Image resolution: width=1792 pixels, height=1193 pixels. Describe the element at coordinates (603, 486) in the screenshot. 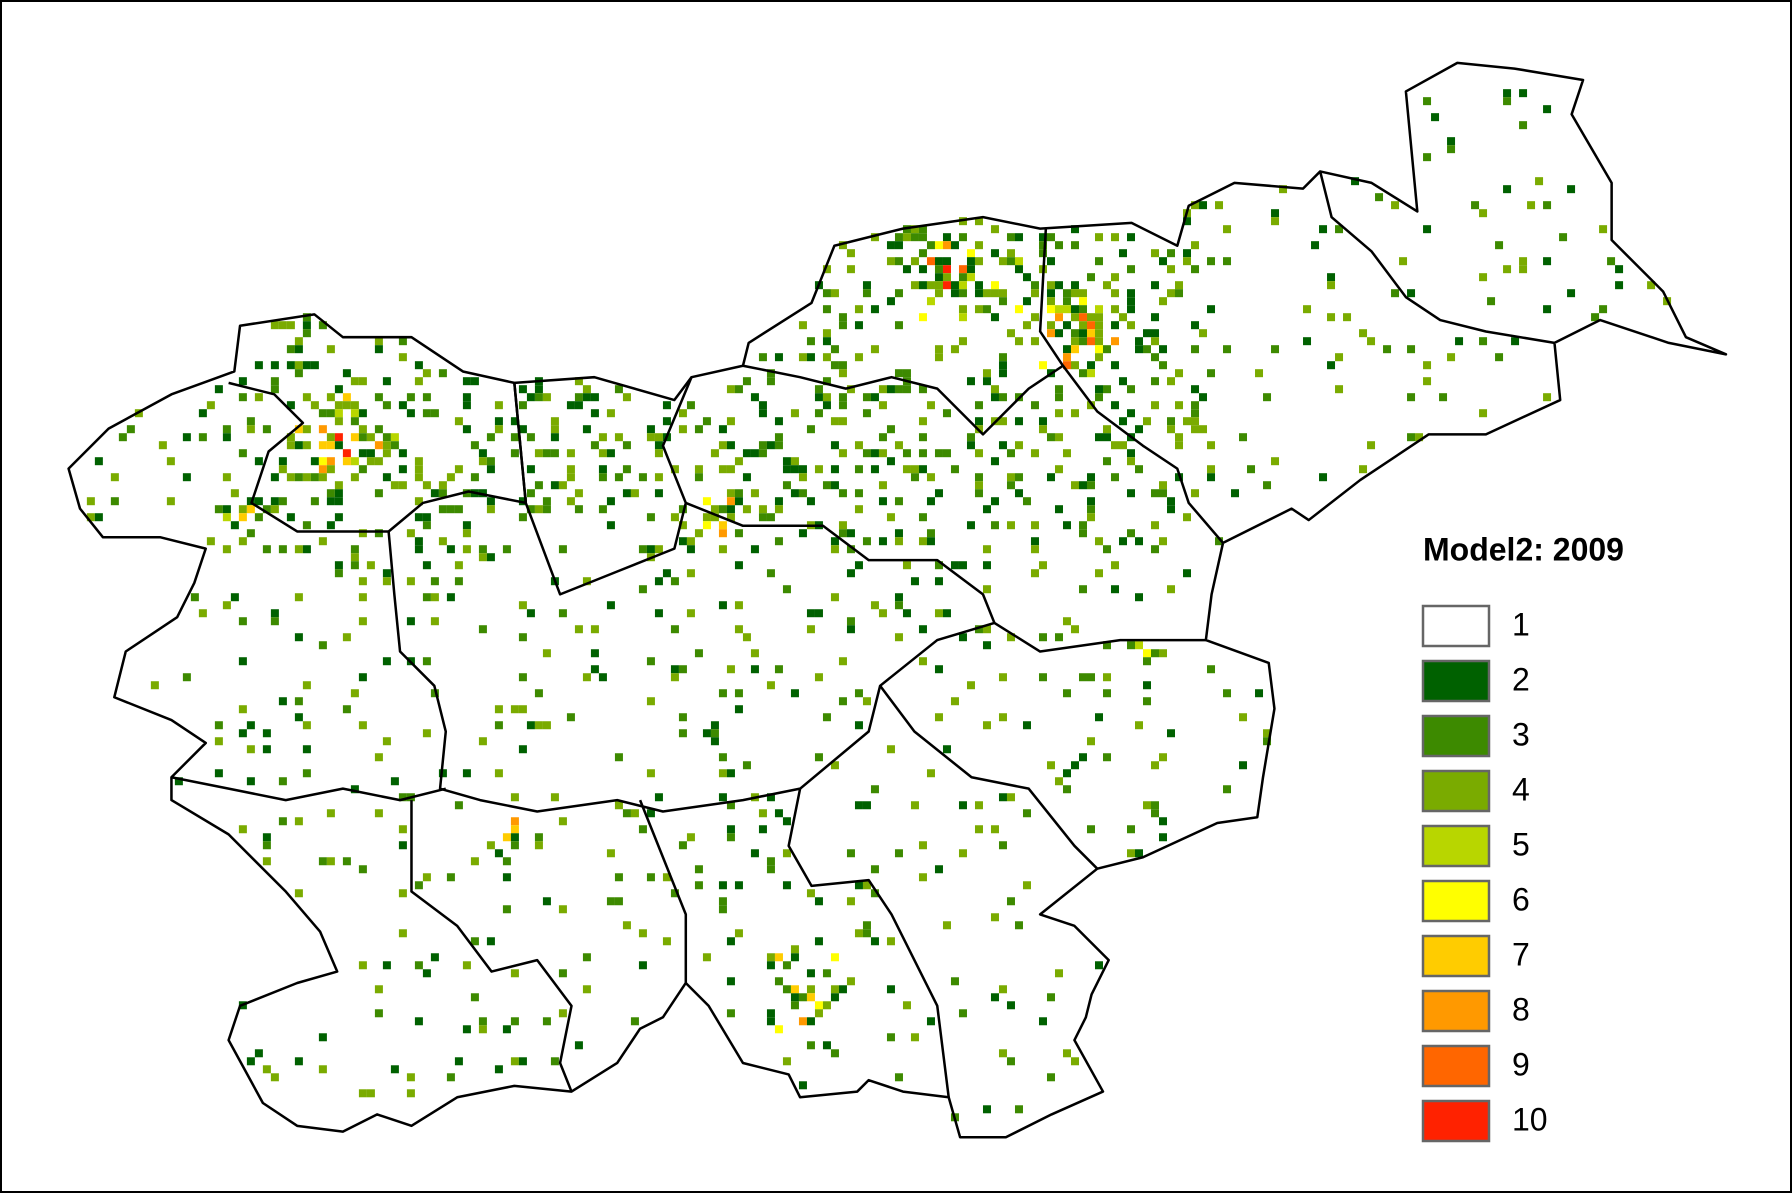

I see `region-border` at that location.